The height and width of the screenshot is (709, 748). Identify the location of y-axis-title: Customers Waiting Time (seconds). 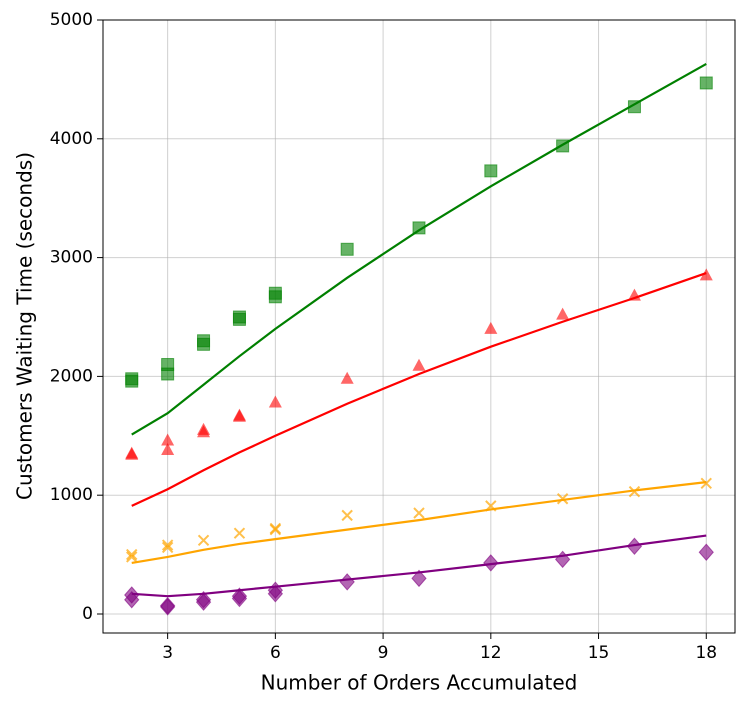
(25, 326).